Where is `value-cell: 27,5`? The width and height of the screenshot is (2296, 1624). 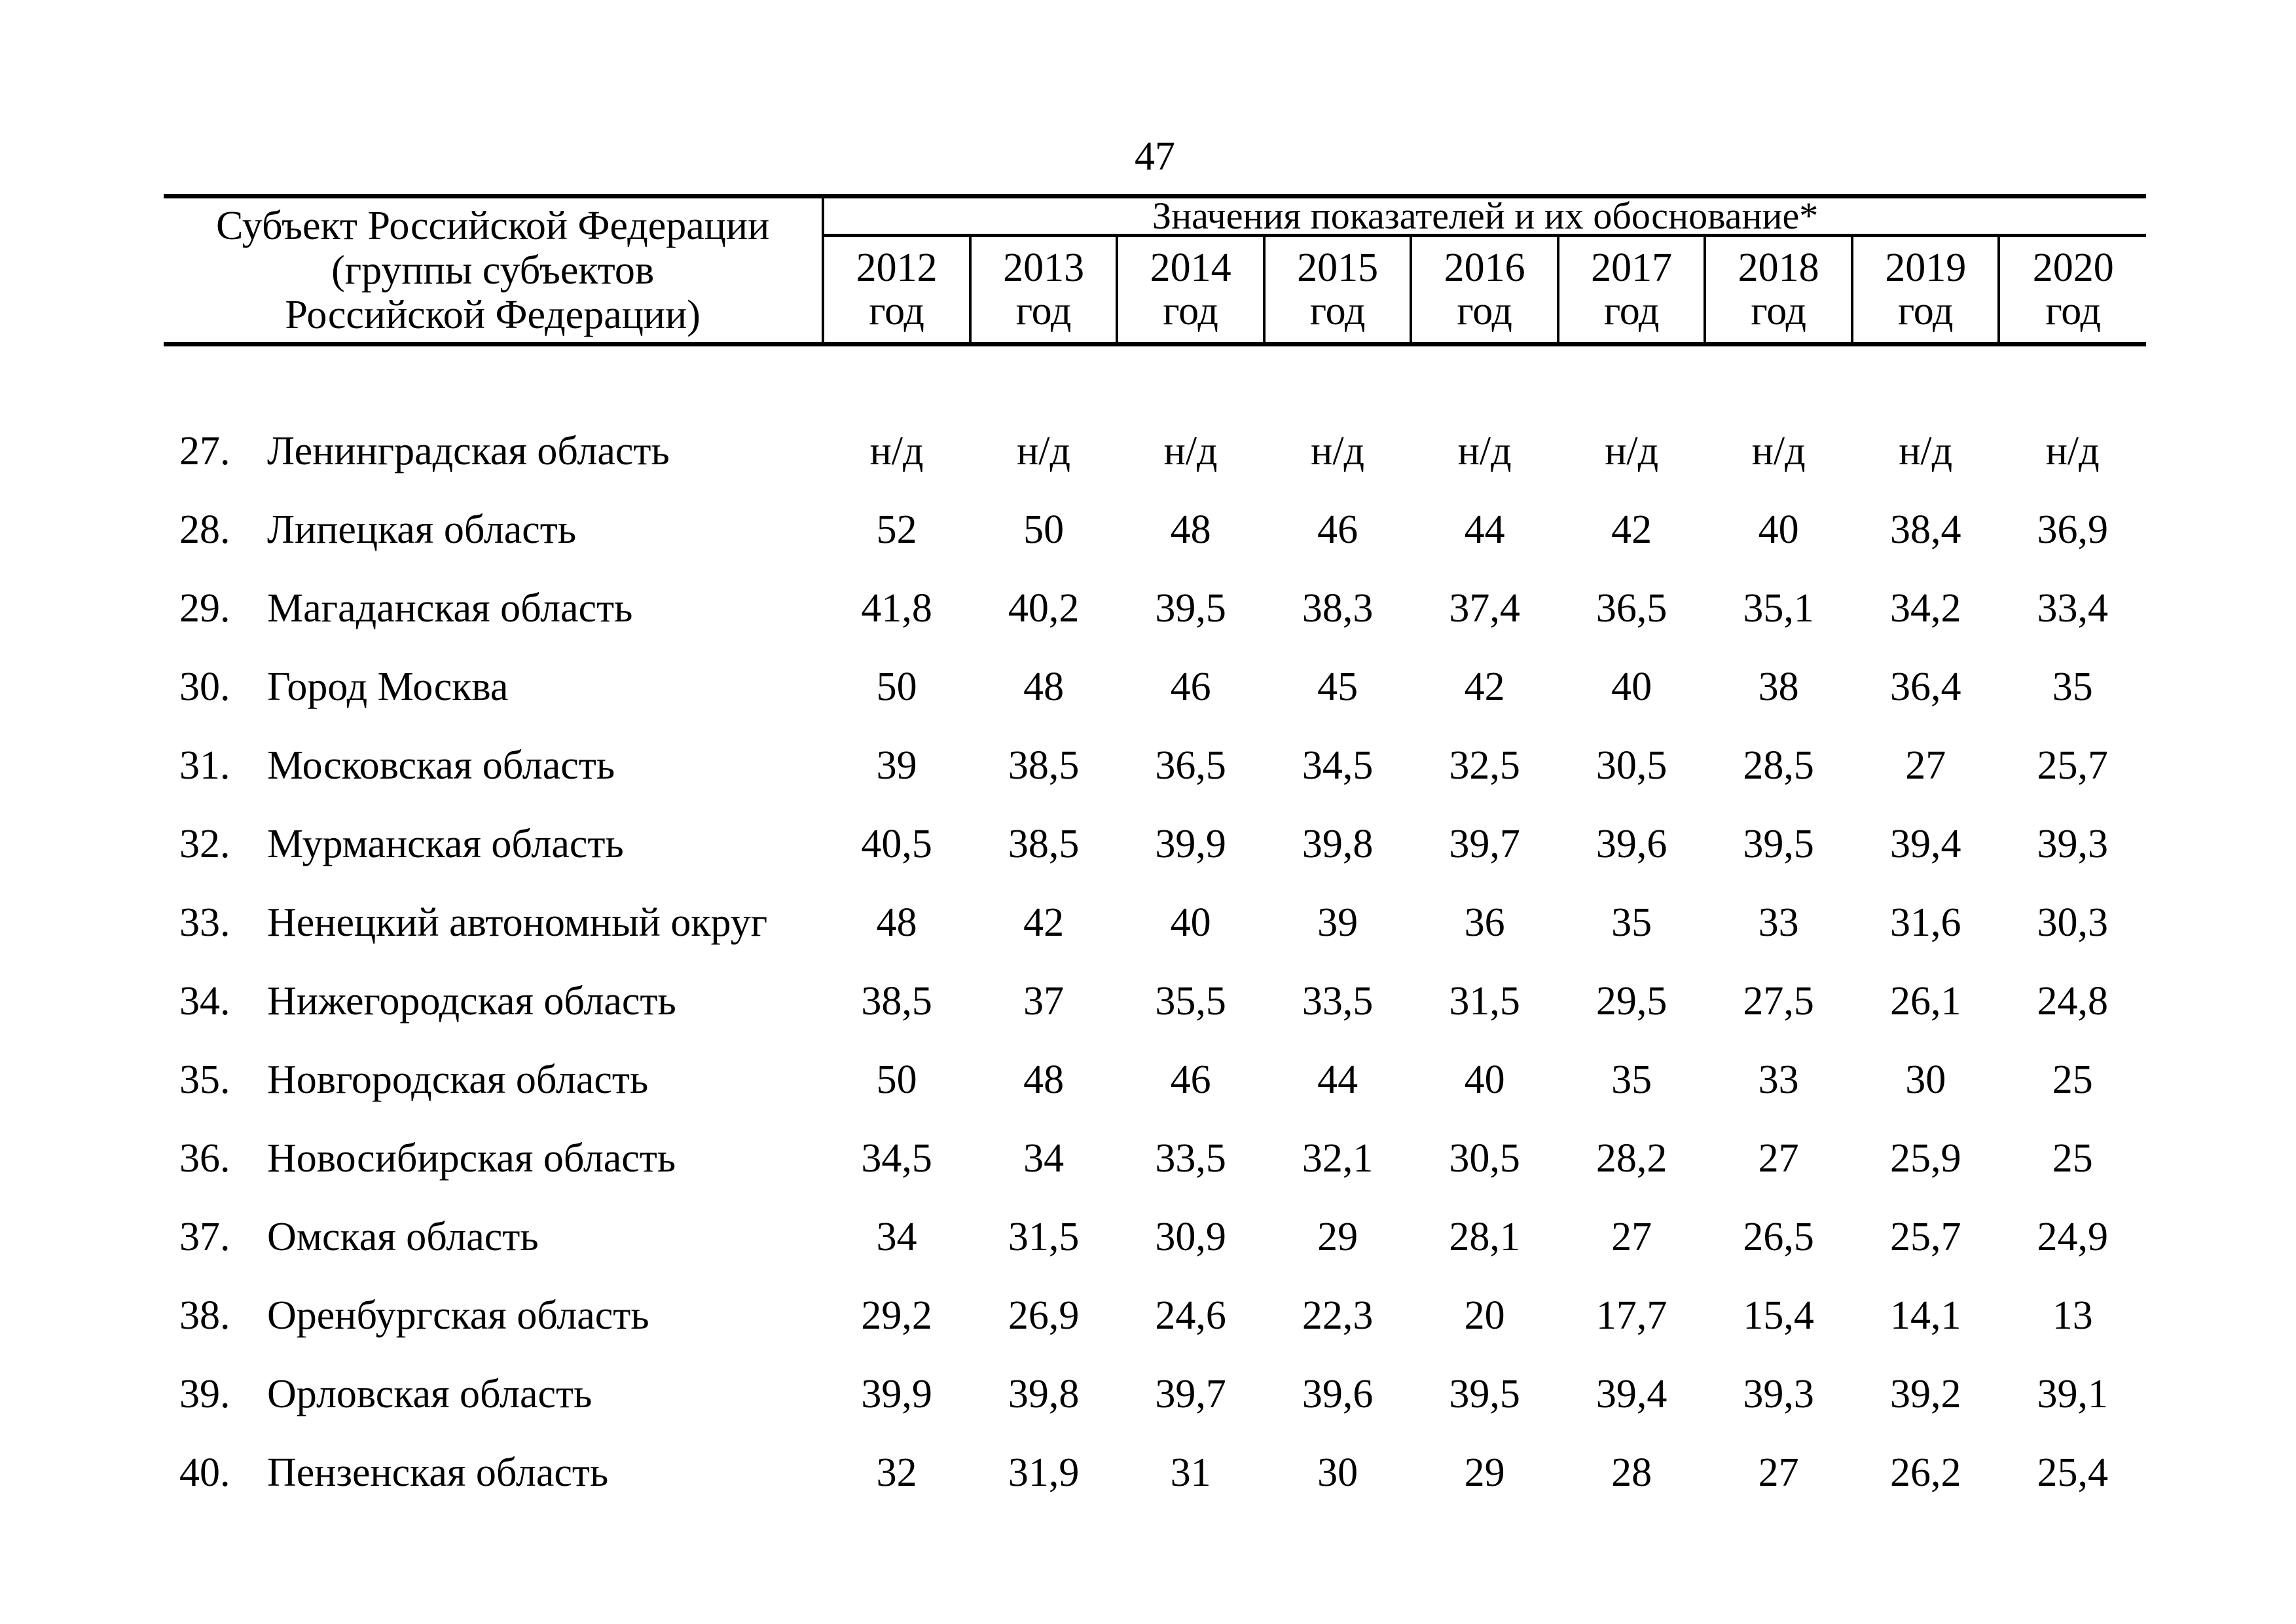
value-cell: 27,5 is located at coordinates (1778, 1001).